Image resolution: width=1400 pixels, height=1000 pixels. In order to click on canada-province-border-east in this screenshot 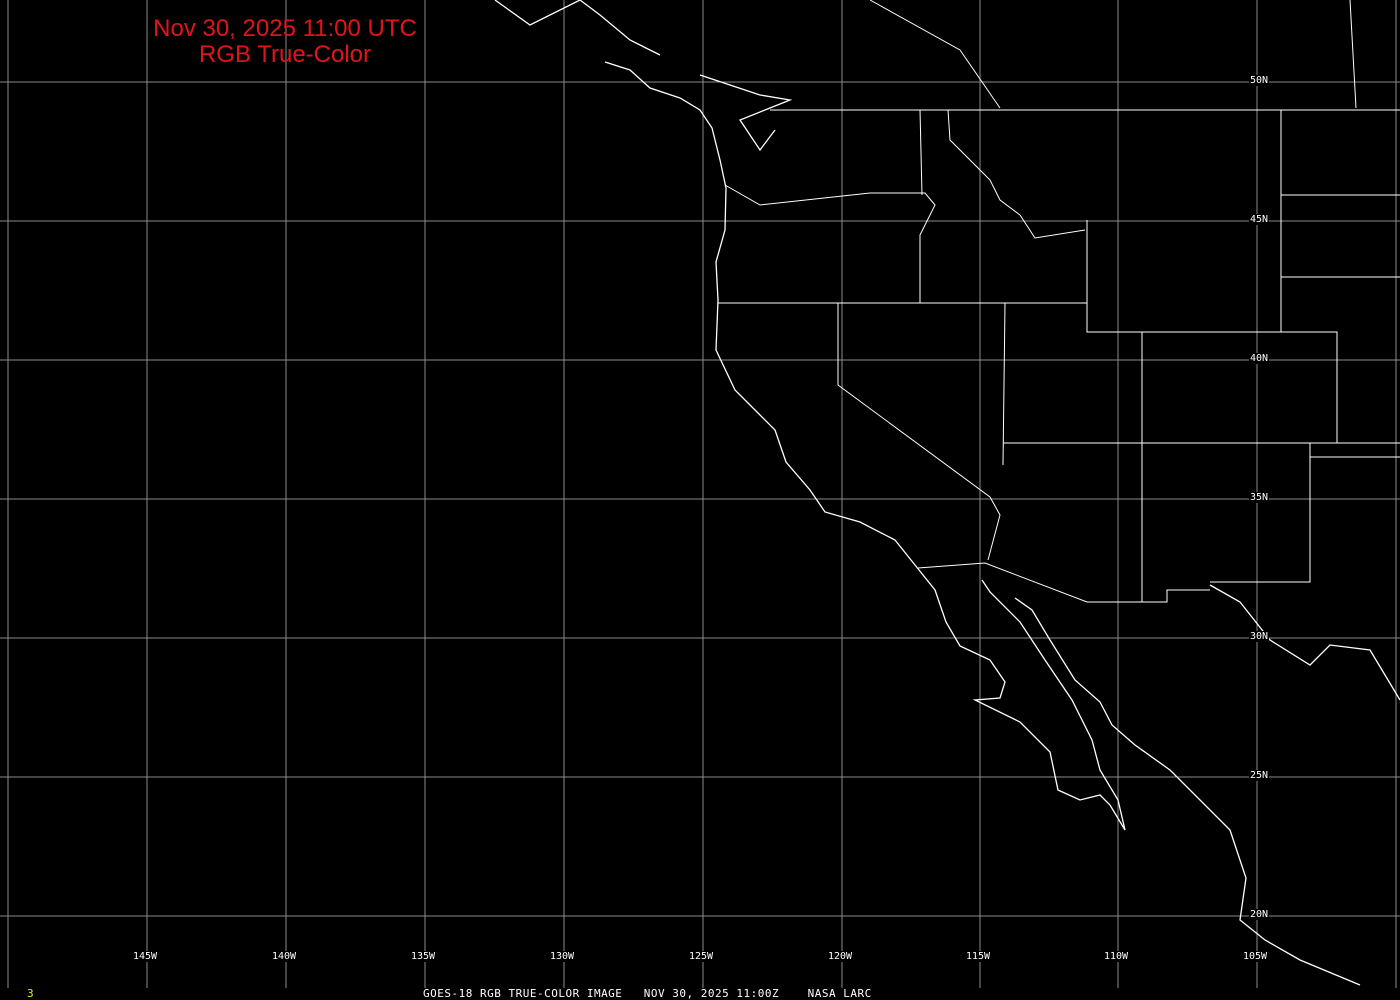, I will do `click(1353, 54)`.